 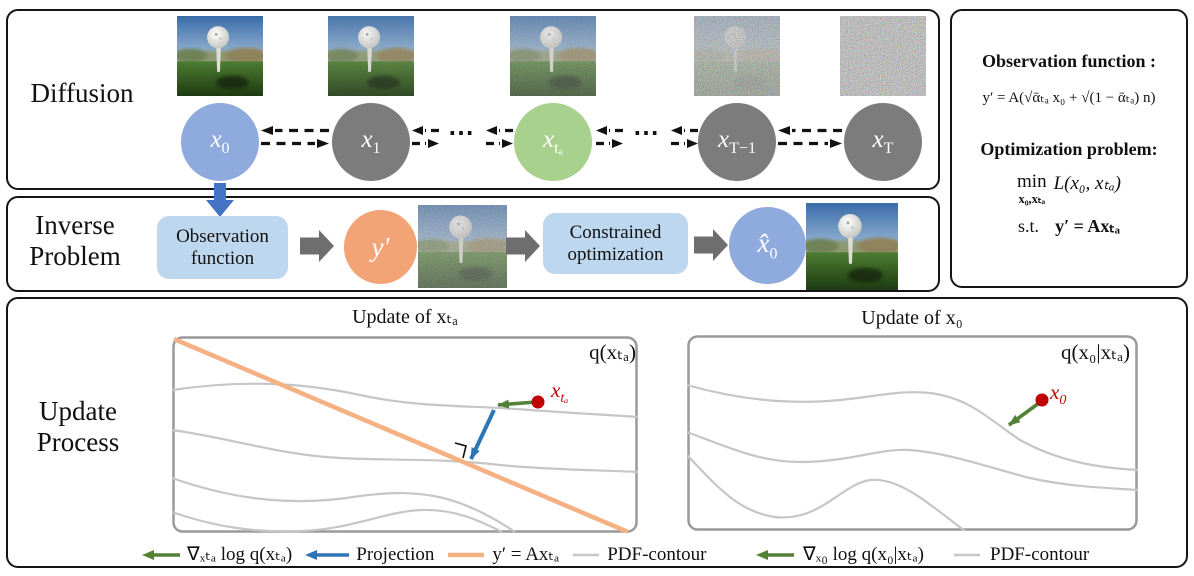 What do you see at coordinates (222, 237) in the screenshot?
I see `observation-box-line1: Observation` at bounding box center [222, 237].